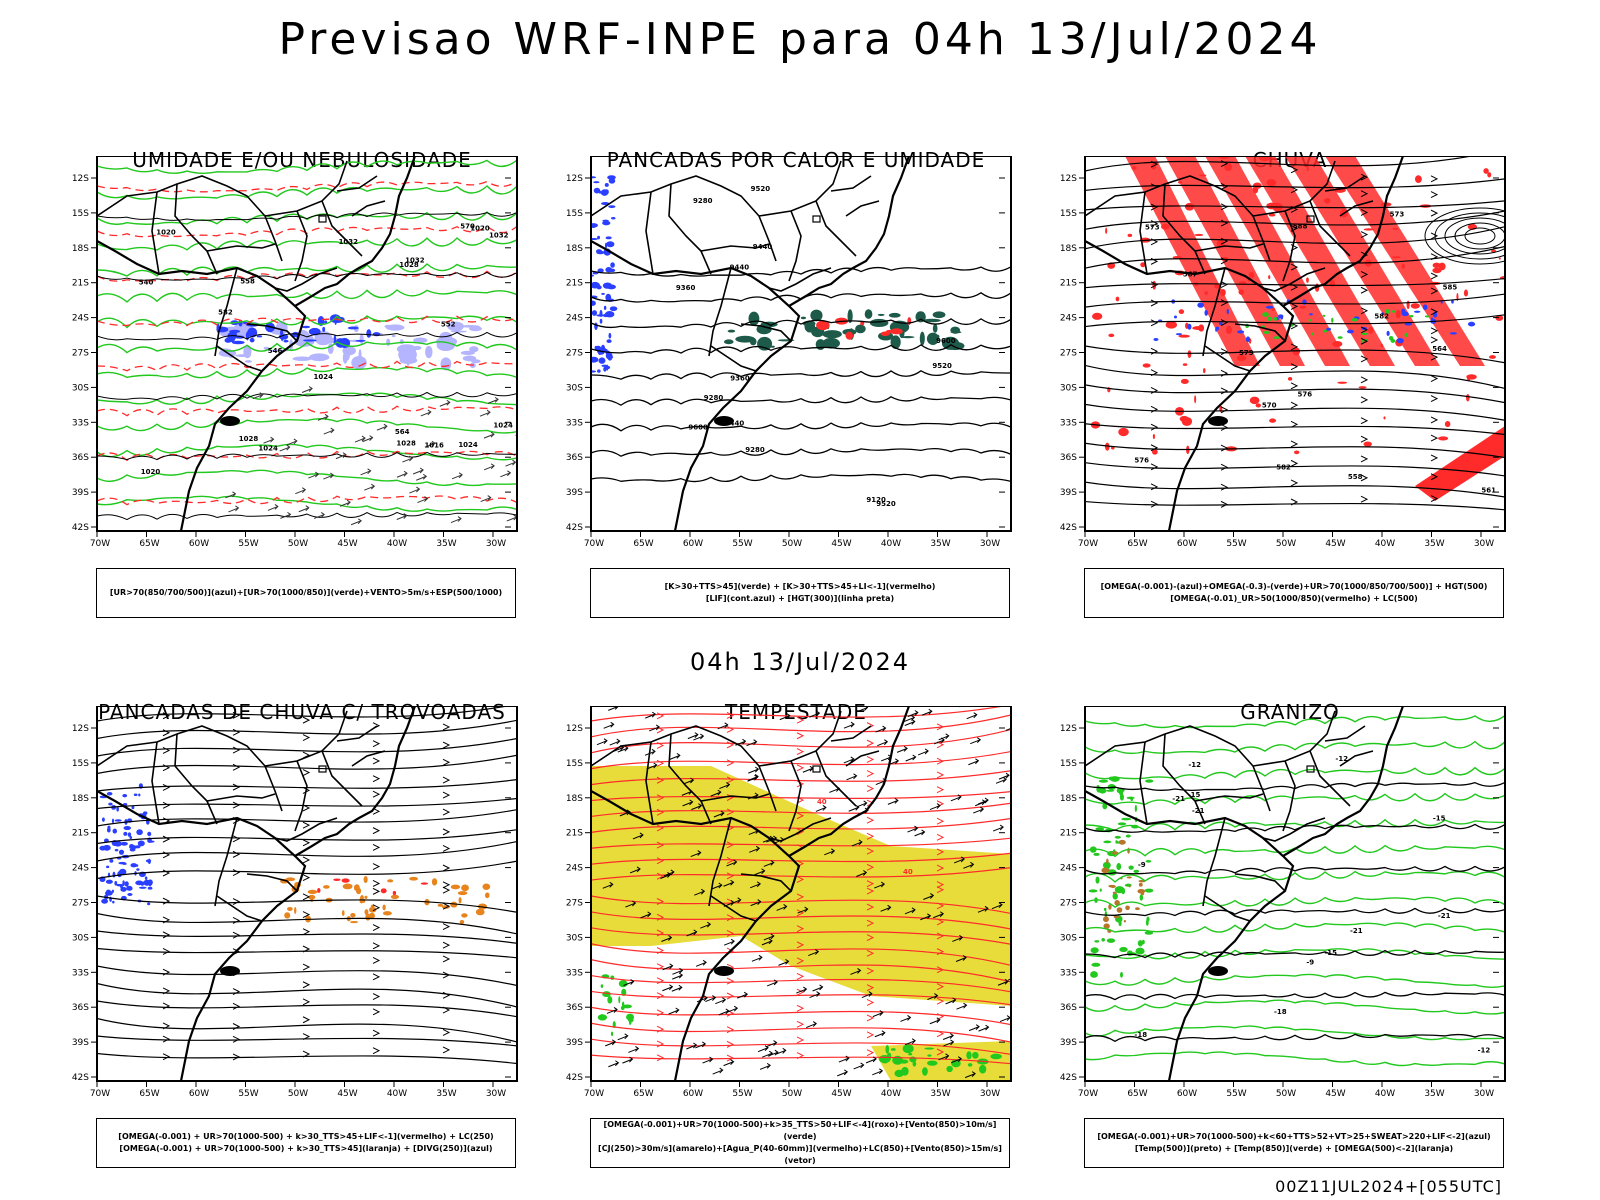 The height and width of the screenshot is (1200, 1600). What do you see at coordinates (693, 544) in the screenshot?
I see `lon-tick-label: 60W` at bounding box center [693, 544].